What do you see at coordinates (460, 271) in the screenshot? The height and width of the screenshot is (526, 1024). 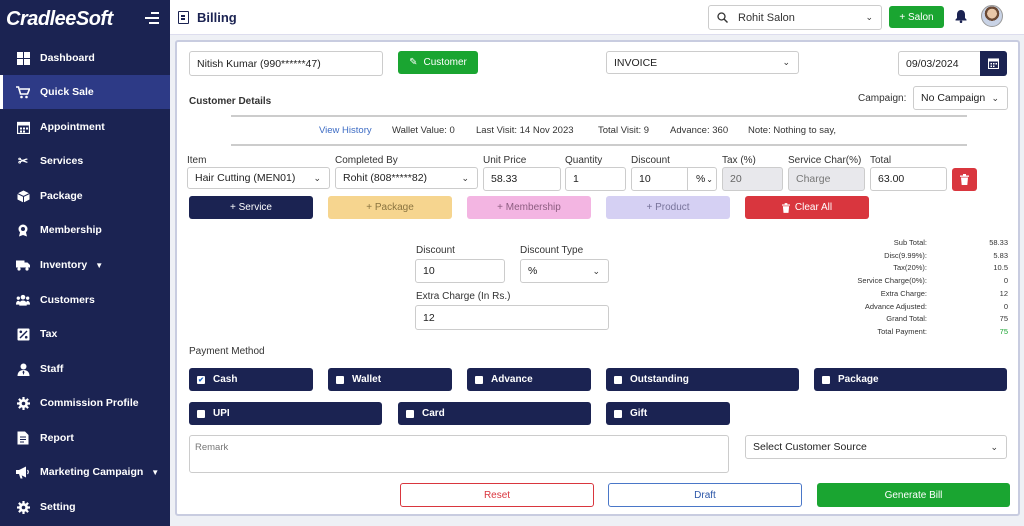 I see `bill-discount-field: 10` at bounding box center [460, 271].